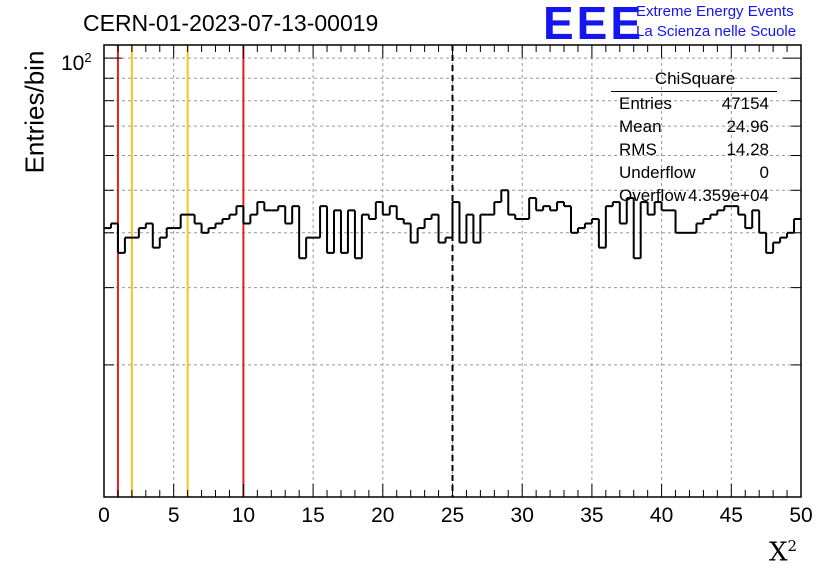 The image size is (836, 572). What do you see at coordinates (231, 23) in the screenshot?
I see `chart-title: CERN-01-2023-07-13-00019` at bounding box center [231, 23].